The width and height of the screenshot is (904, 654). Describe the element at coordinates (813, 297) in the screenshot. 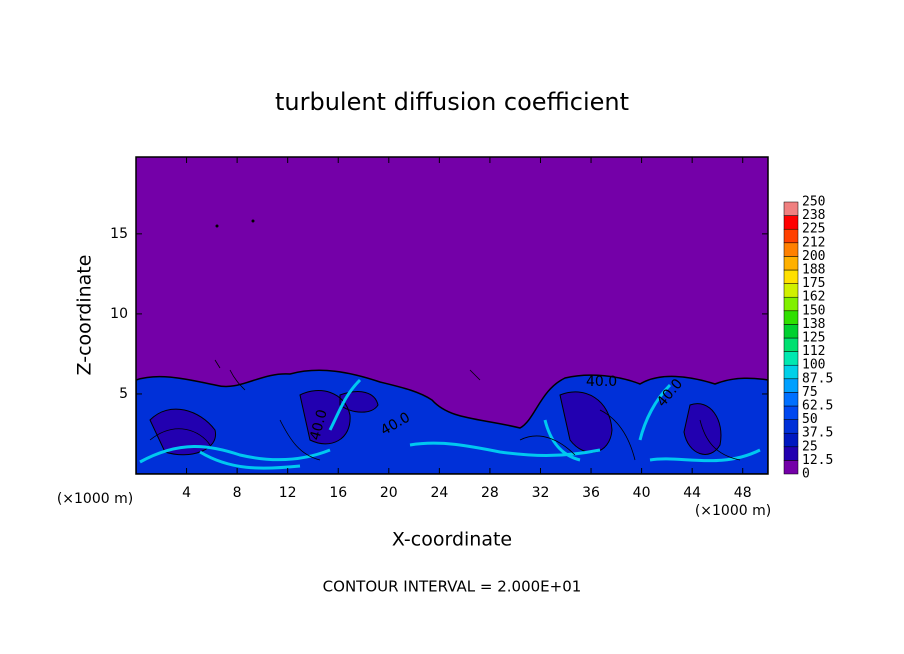

I see `colorbar-label: 162` at that location.